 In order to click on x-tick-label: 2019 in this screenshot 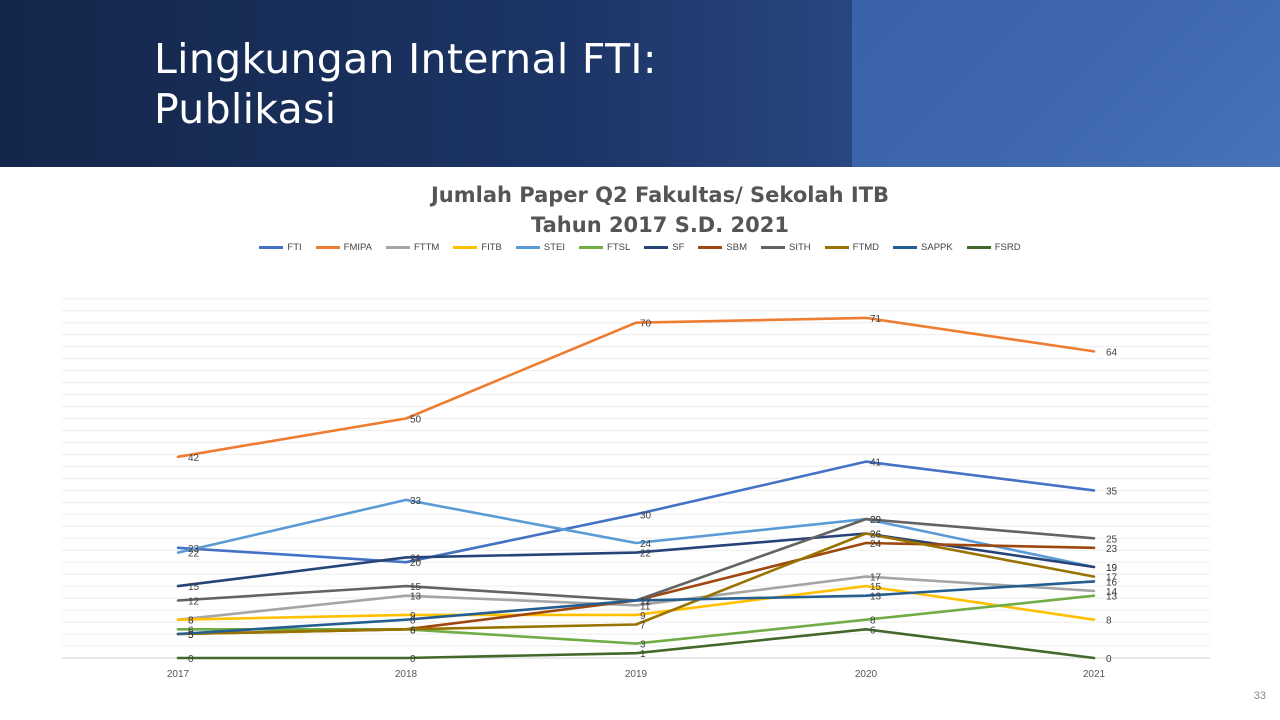, I will do `click(636, 674)`.